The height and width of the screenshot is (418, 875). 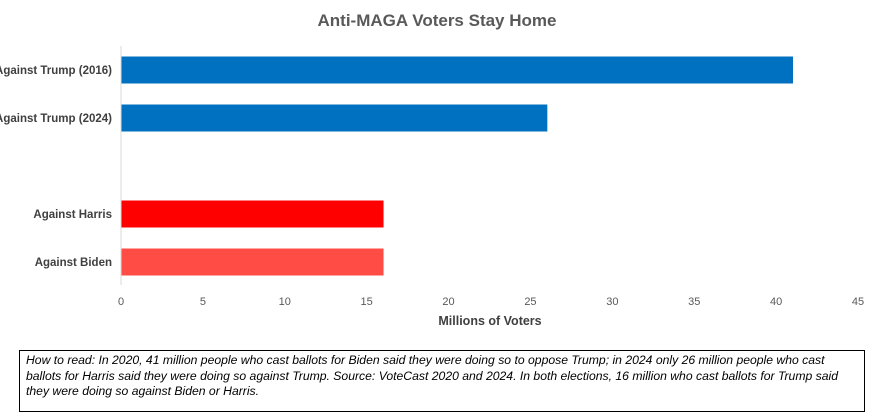 I want to click on x-tick-label: 45, so click(x=858, y=302).